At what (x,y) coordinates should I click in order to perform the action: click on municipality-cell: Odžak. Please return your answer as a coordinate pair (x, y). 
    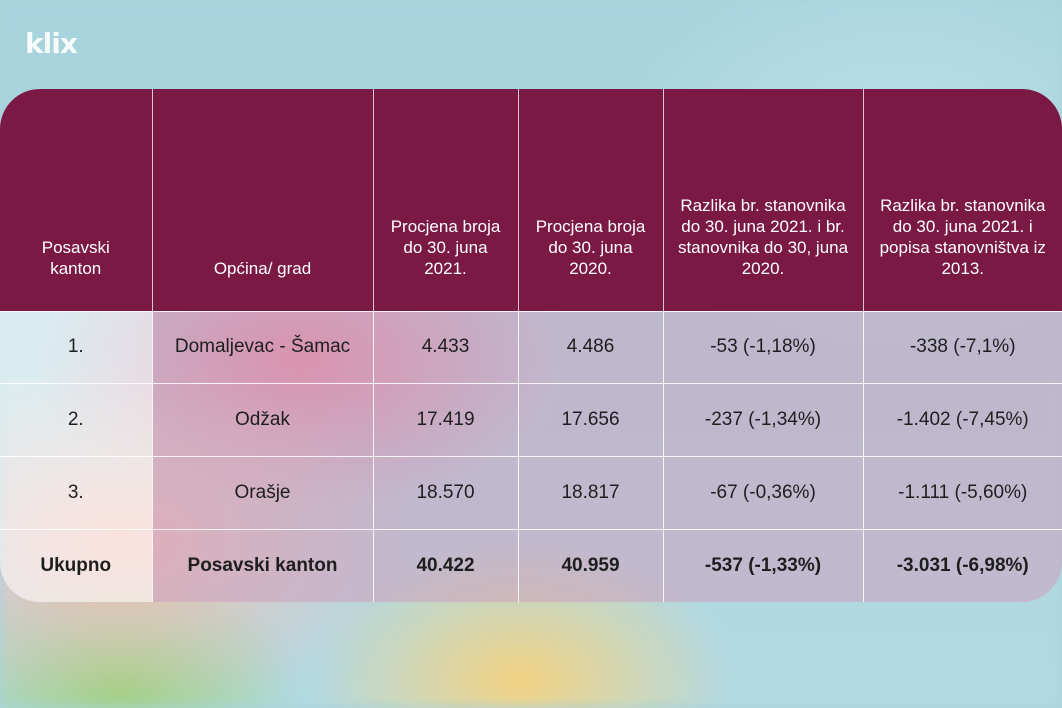
    Looking at the image, I should click on (263, 420).